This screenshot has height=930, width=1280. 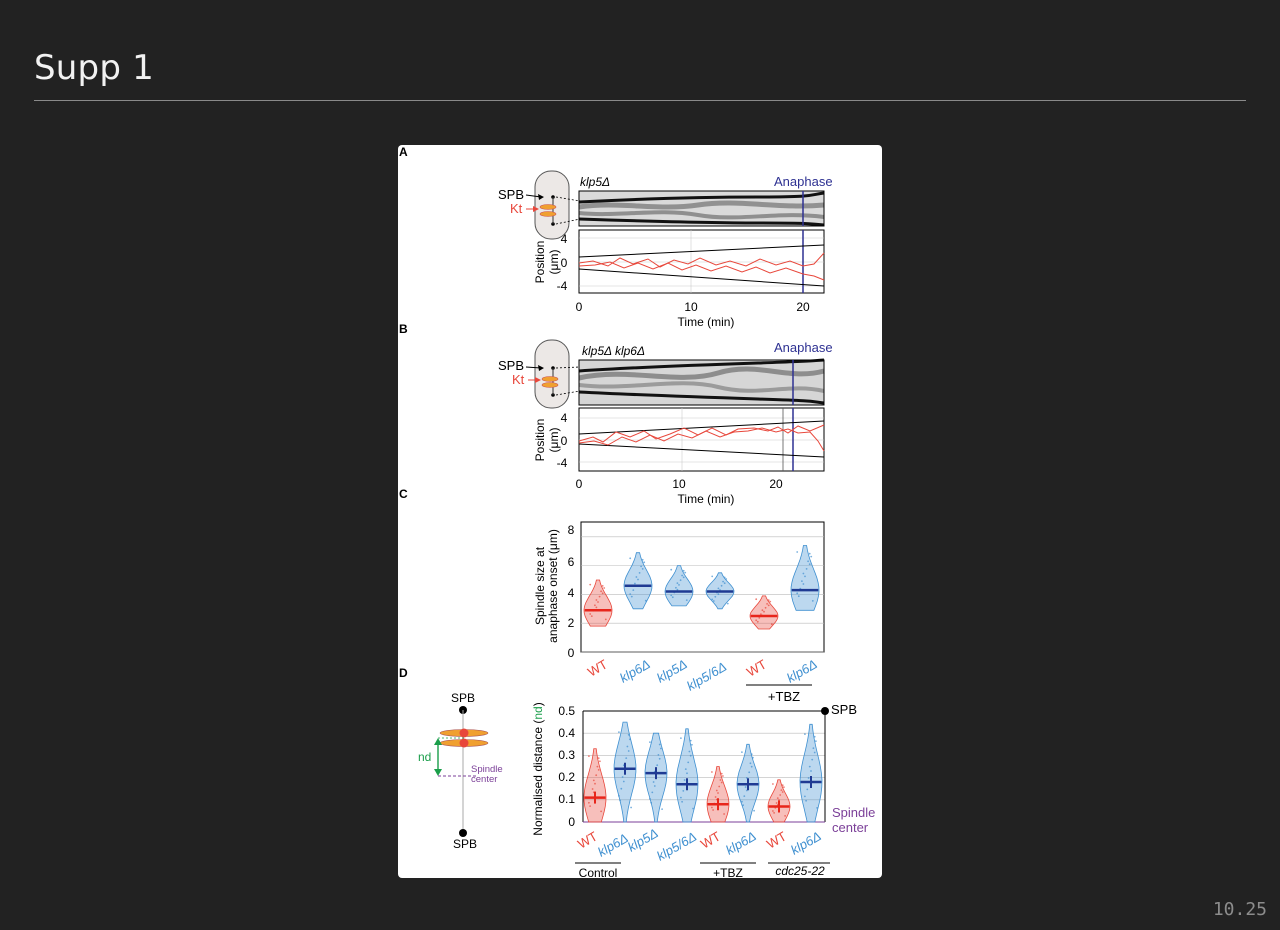 I want to click on panel-c-plot-frame, so click(x=702, y=587).